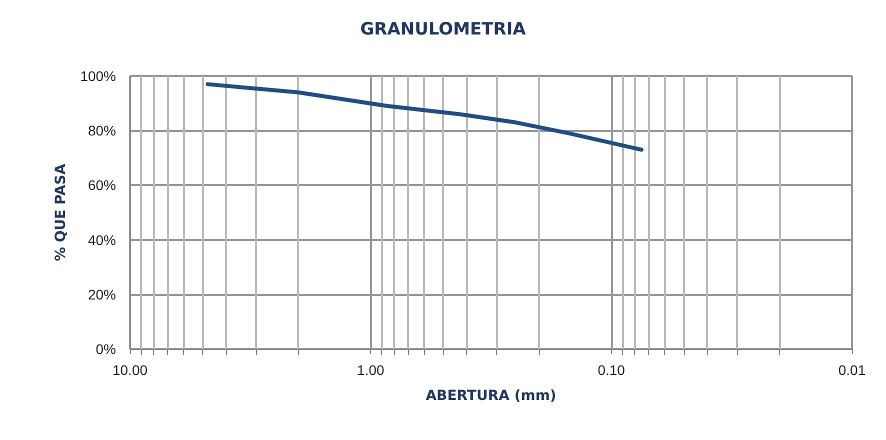 Image resolution: width=886 pixels, height=440 pixels. What do you see at coordinates (491, 396) in the screenshot?
I see `x-axis-title: ABERTURA (mm)` at bounding box center [491, 396].